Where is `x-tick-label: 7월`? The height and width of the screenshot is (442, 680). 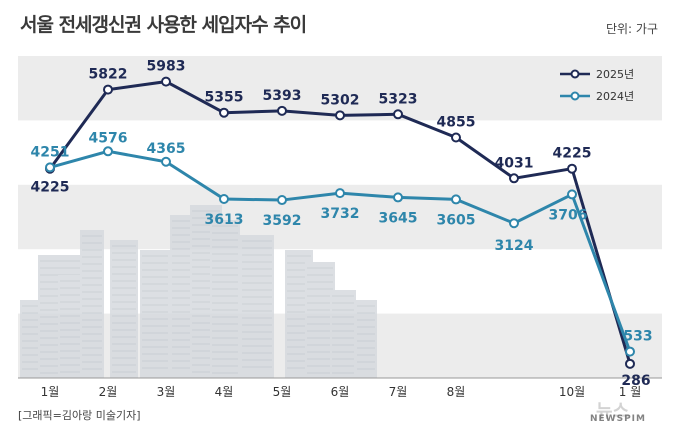
x-tick-label: 7월 is located at coordinates (398, 392).